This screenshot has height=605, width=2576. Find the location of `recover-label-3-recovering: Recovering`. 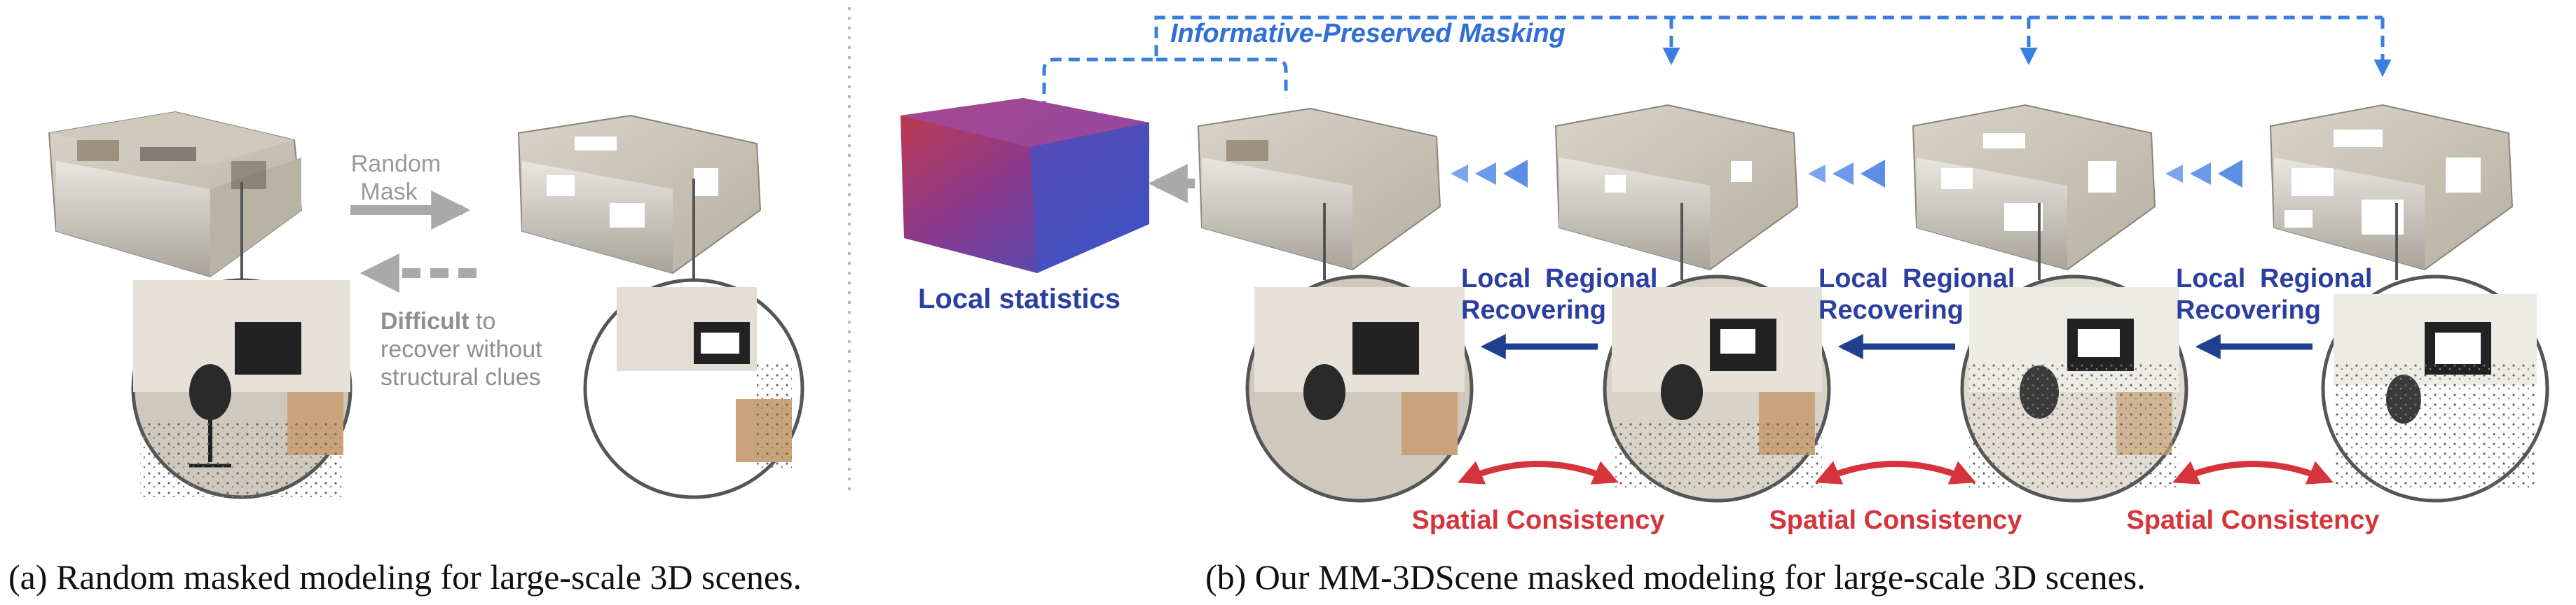

recover-label-3-recovering: Recovering is located at coordinates (2248, 310).